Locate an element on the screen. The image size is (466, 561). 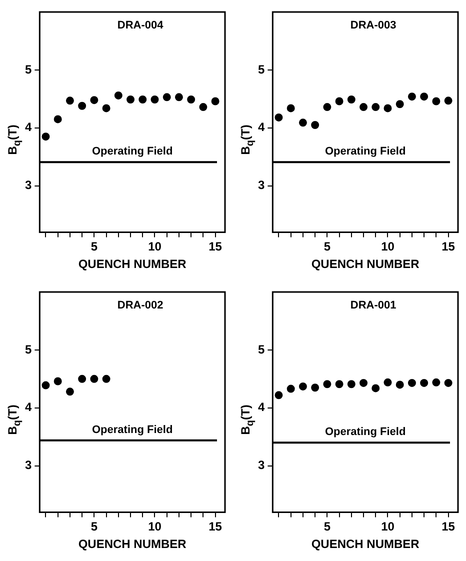
text: DRA-004 is located at coordinates (140, 26).